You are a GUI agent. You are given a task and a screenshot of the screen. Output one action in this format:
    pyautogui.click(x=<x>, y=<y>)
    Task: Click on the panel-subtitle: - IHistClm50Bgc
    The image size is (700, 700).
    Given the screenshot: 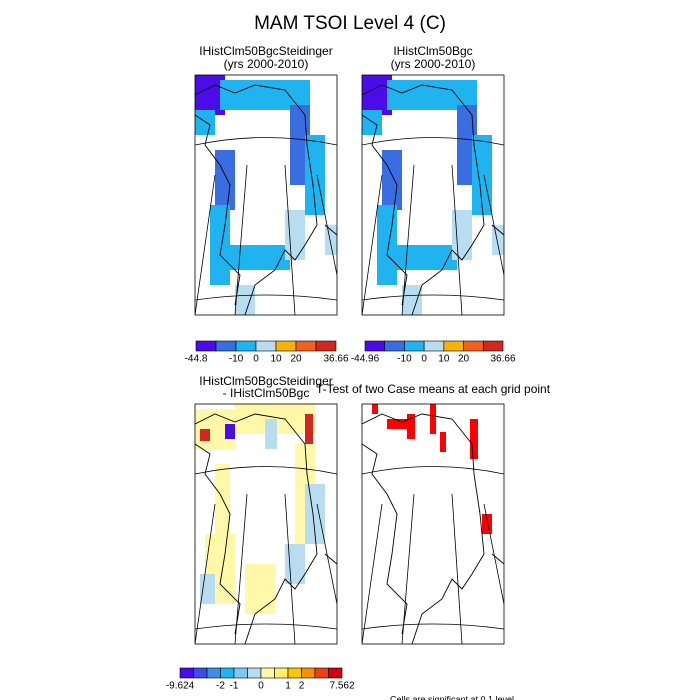 What is the action you would take?
    pyautogui.click(x=266, y=393)
    